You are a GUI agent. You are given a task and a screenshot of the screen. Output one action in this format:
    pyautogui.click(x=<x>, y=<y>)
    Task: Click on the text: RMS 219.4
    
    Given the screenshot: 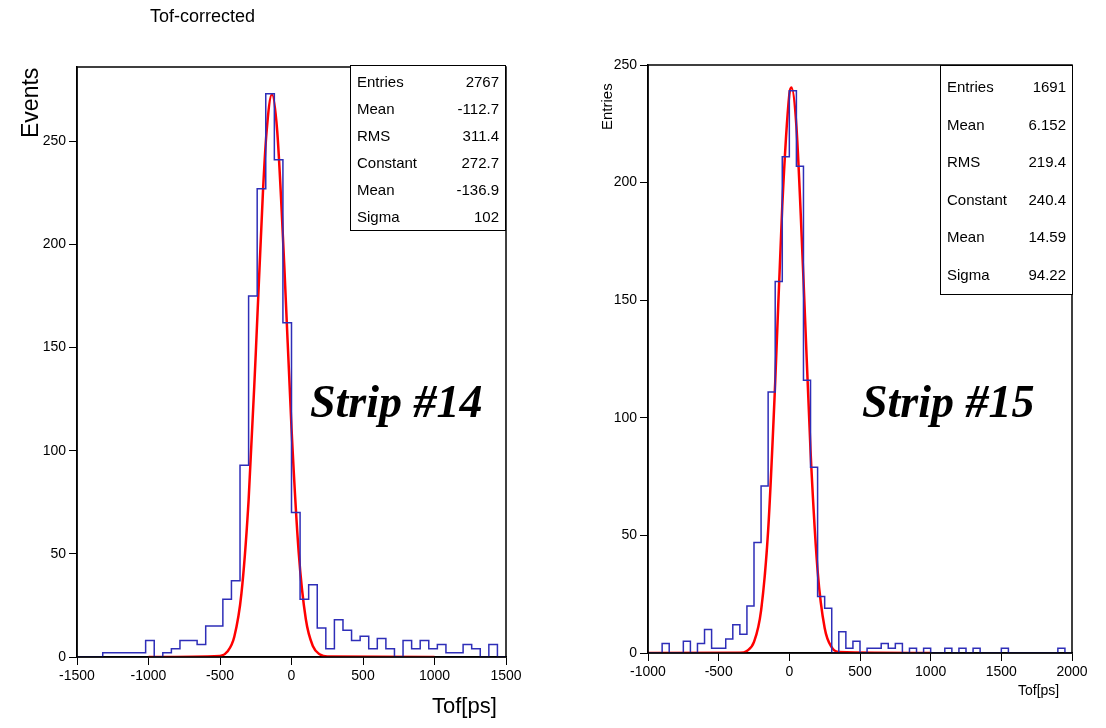 What is the action you would take?
    pyautogui.click(x=1006, y=162)
    